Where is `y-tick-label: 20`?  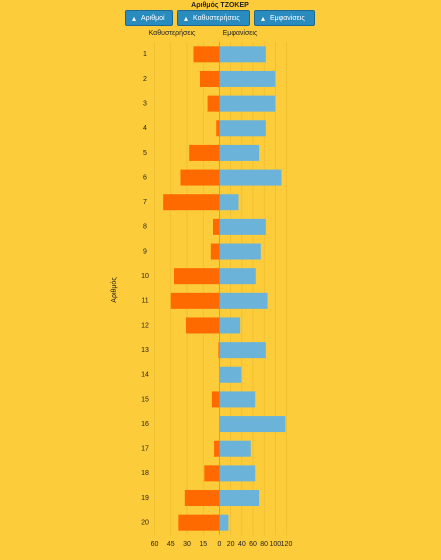 y-tick-label: 20 is located at coordinates (145, 523).